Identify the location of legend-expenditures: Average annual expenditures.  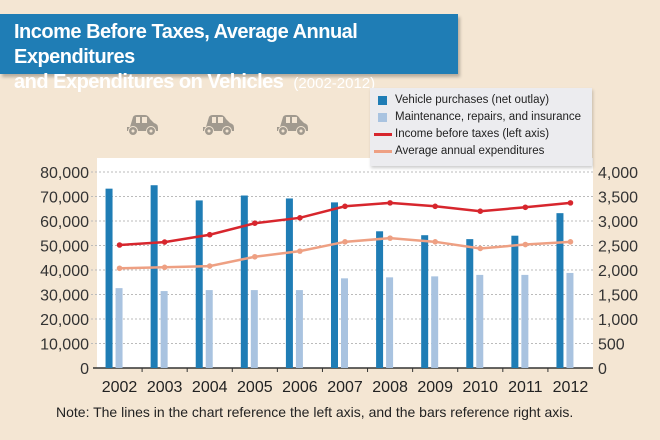
(459, 151).